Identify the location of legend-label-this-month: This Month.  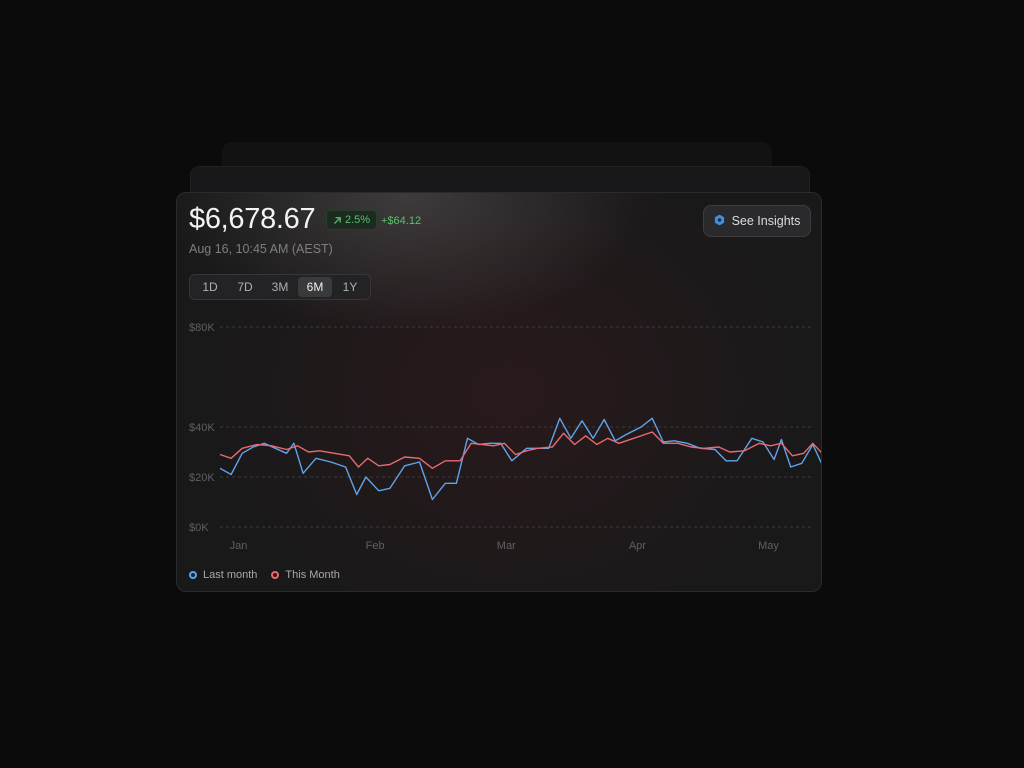
(312, 575).